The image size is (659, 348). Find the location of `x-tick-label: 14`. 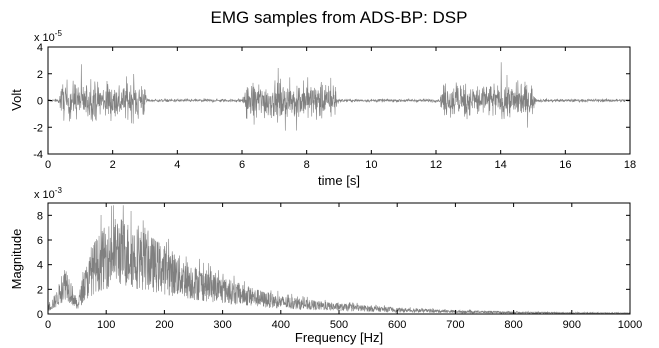

x-tick-label: 14 is located at coordinates (501, 165).